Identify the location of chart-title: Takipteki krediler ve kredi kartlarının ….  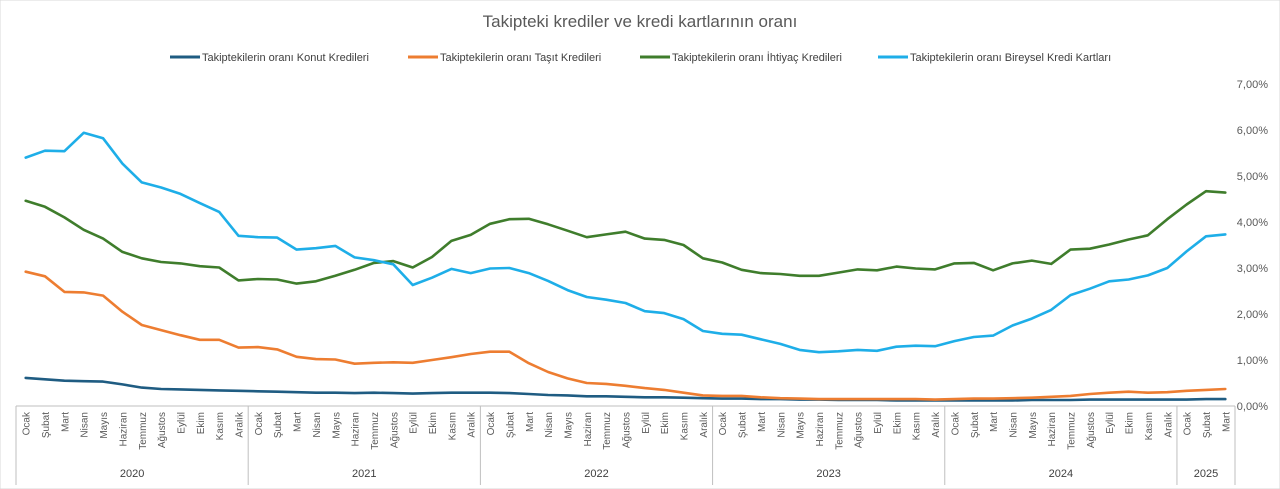
(640, 21).